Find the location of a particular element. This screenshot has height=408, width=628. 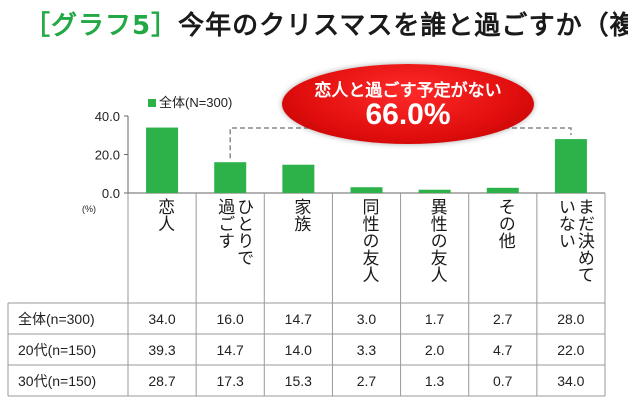

legend-label: 全体(N=300) is located at coordinates (196, 102).